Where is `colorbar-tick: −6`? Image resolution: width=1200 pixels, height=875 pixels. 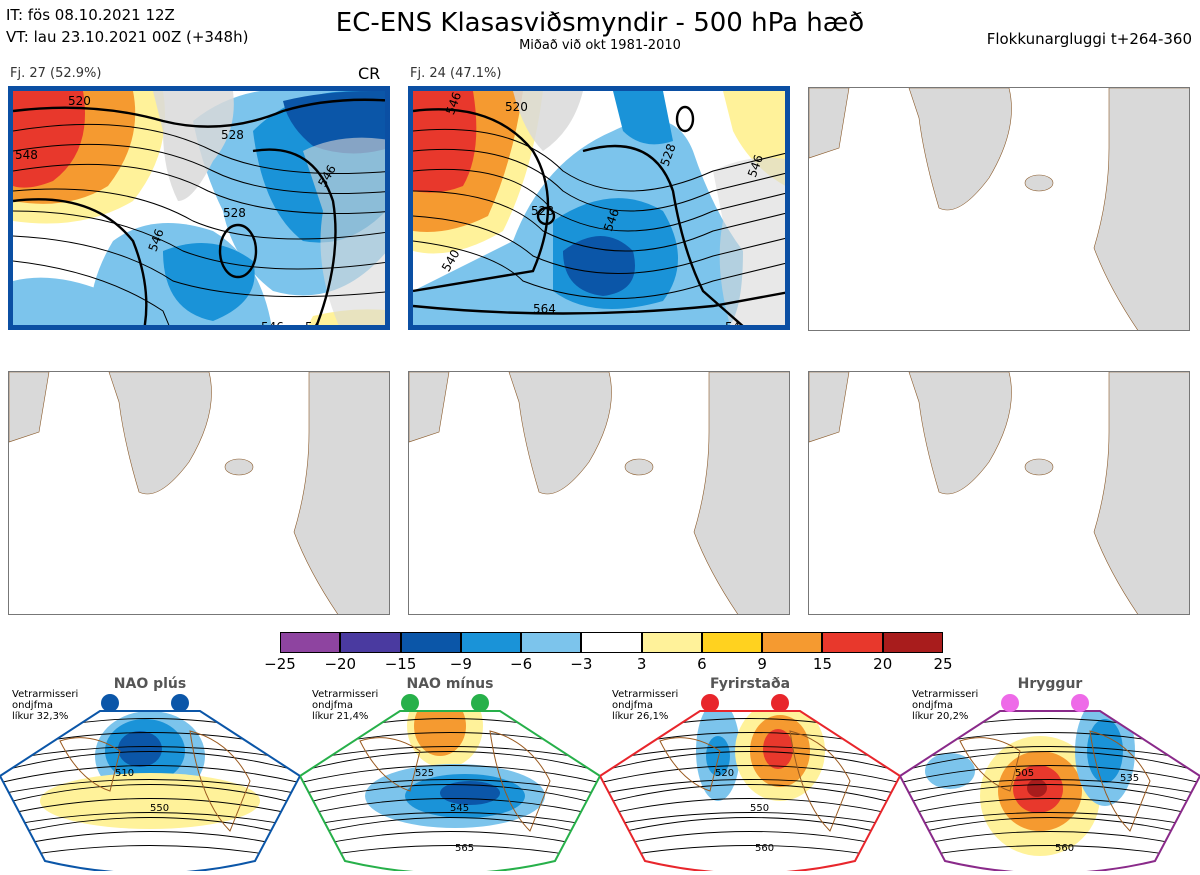 colorbar-tick: −6 is located at coordinates (521, 664).